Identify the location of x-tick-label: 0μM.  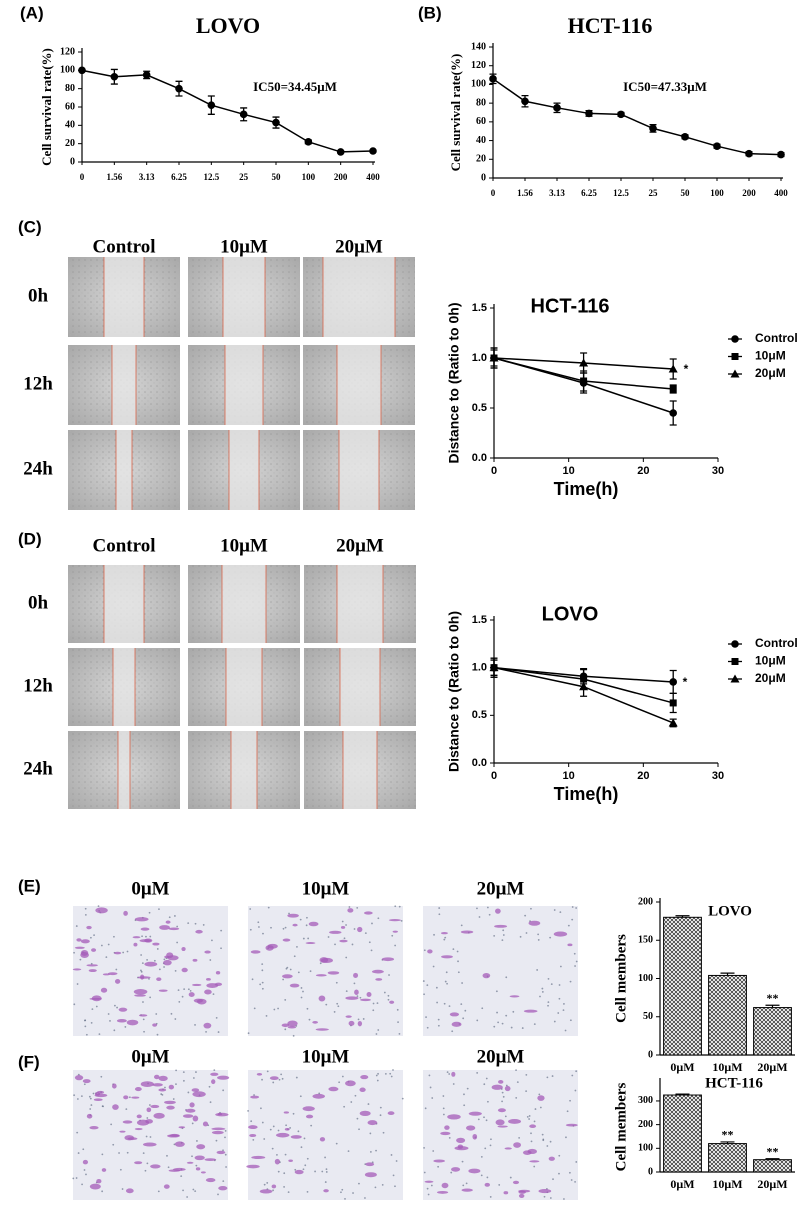
(682, 1067).